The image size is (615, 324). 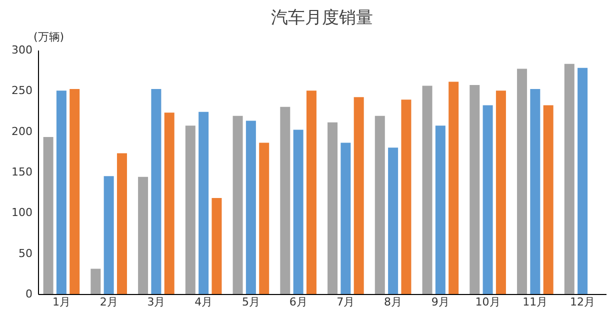 What do you see at coordinates (322, 17) in the screenshot?
I see `chart-title: 汽车月度销量` at bounding box center [322, 17].